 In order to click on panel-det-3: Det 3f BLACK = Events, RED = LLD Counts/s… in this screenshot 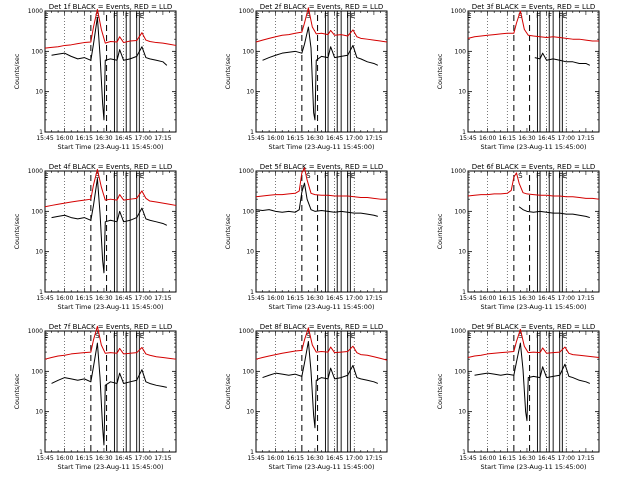, I will do `click(518, 77)`.